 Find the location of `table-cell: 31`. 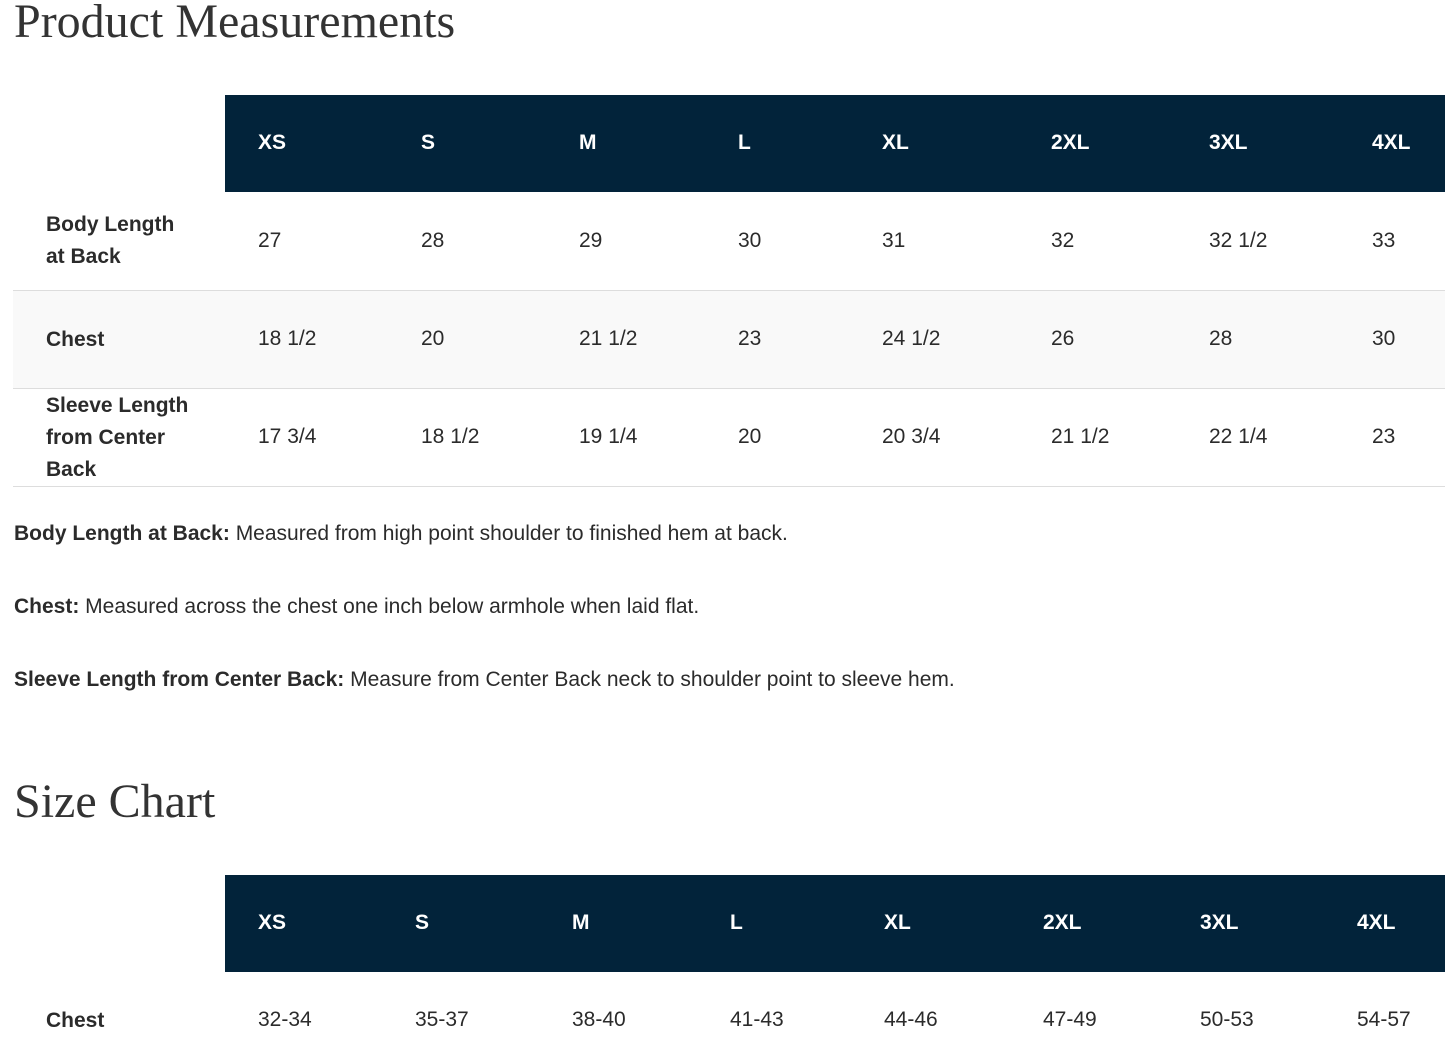

table-cell: 31 is located at coordinates (894, 240).